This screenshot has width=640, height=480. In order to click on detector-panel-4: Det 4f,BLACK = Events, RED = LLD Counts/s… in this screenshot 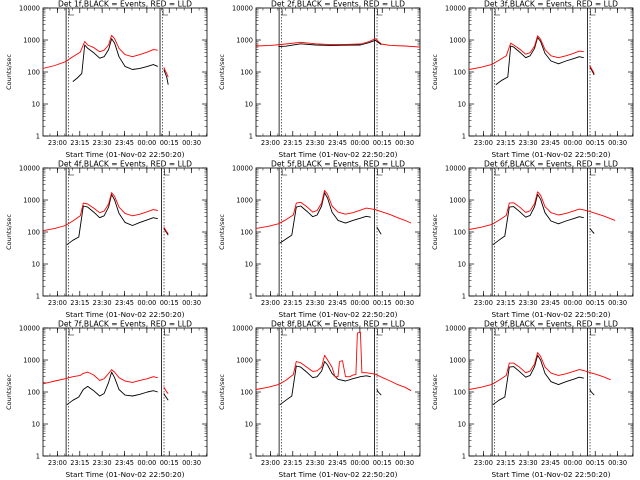, I will do `click(106, 240)`.